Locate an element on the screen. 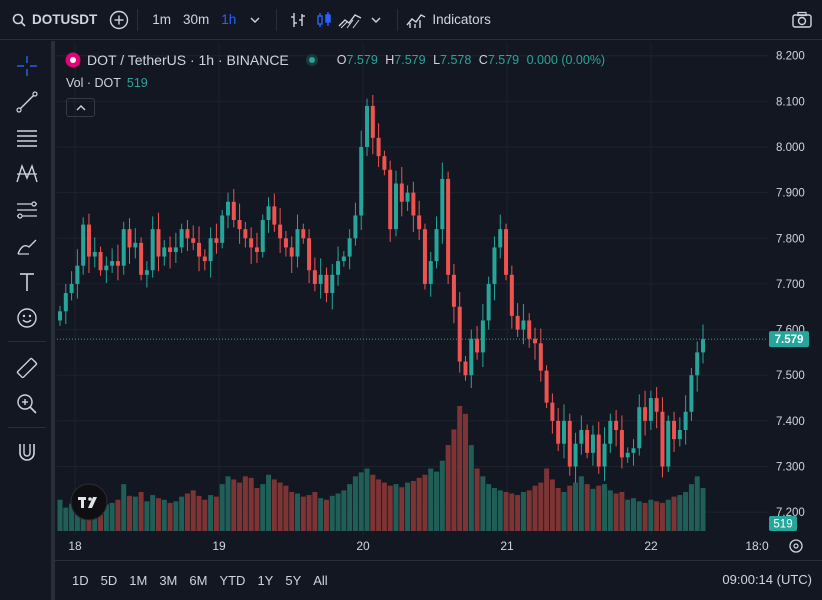  interval-1m: 1m is located at coordinates (162, 19).